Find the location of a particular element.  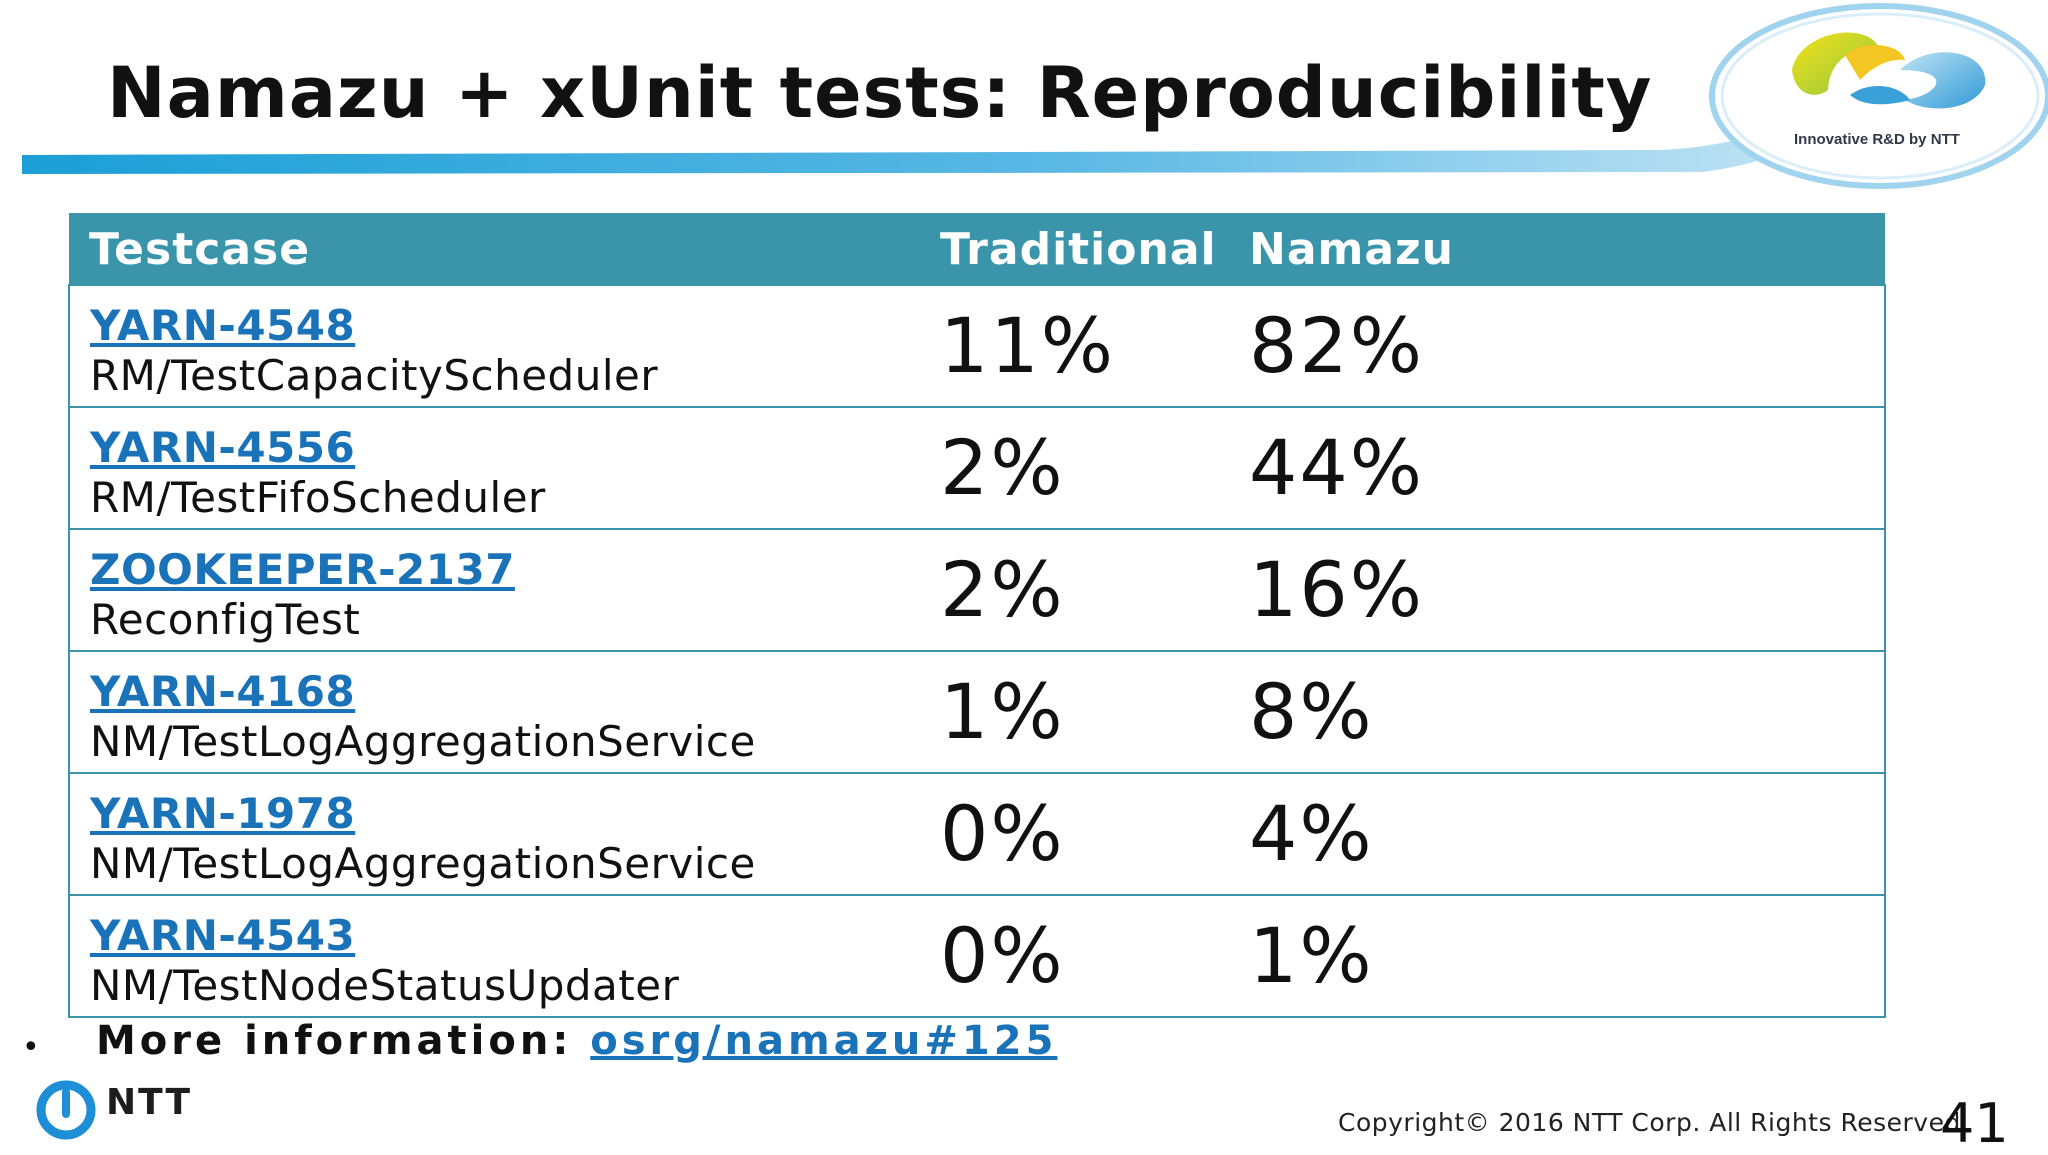

column-header-traditional: Traditional is located at coordinates (1074, 249).